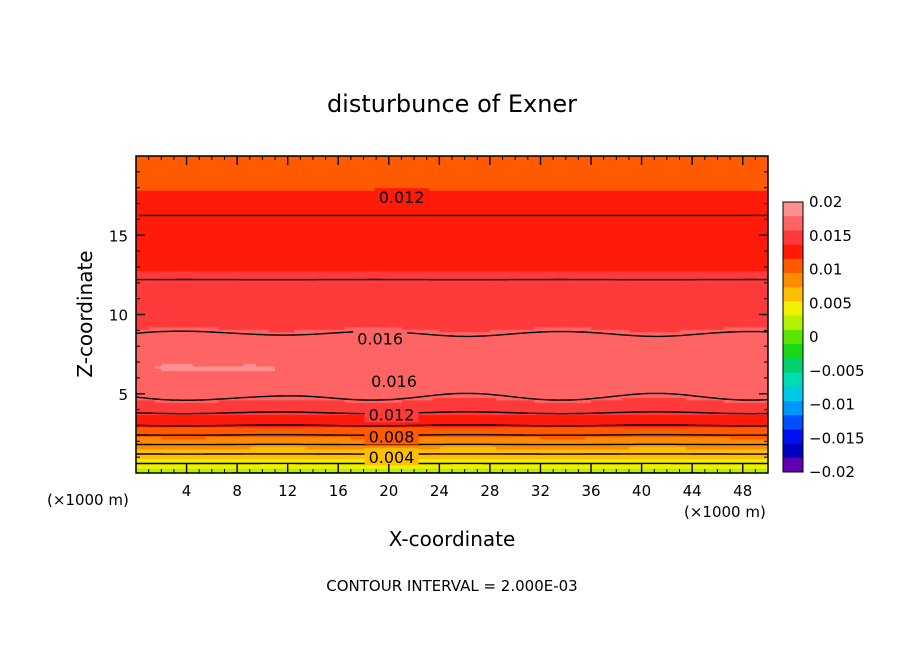 Image resolution: width=904 pixels, height=654 pixels. Describe the element at coordinates (489, 491) in the screenshot. I see `x-tick-label: 28` at that location.